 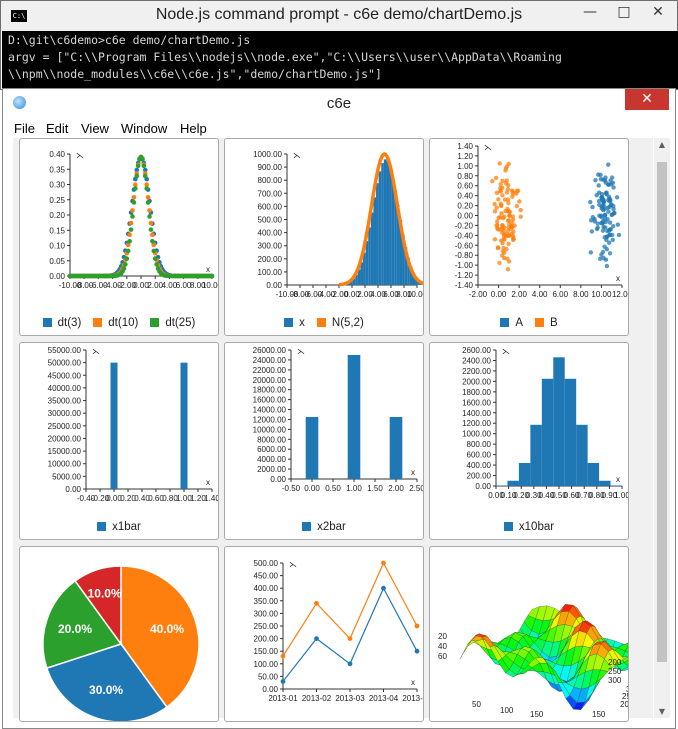 What do you see at coordinates (57, 246) in the screenshot?
I see `y-tick-label: 0.10` at bounding box center [57, 246].